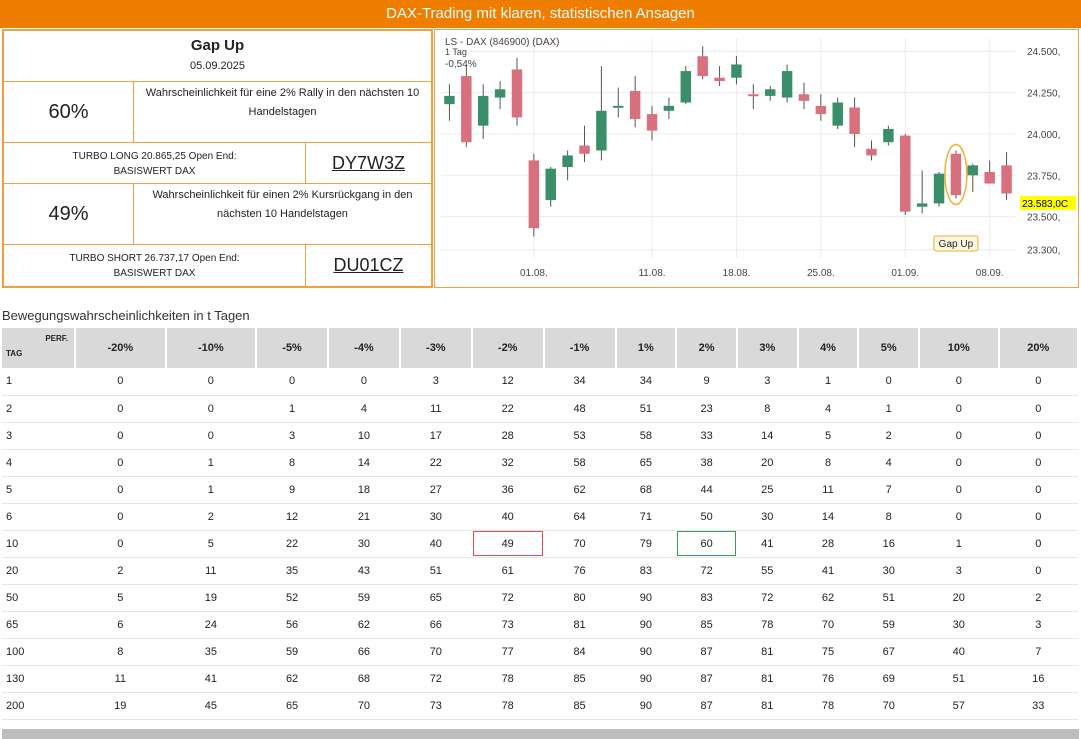  I want to click on gap-header: Gap Up 05.09.2025, so click(217, 56).